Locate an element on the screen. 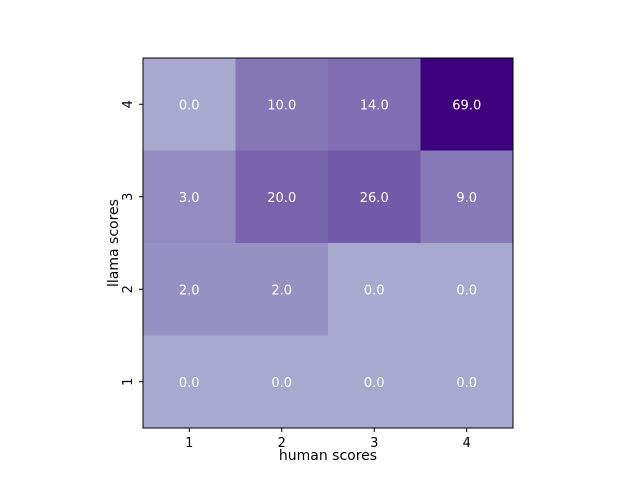  x-tick-label: 1 is located at coordinates (189, 443).